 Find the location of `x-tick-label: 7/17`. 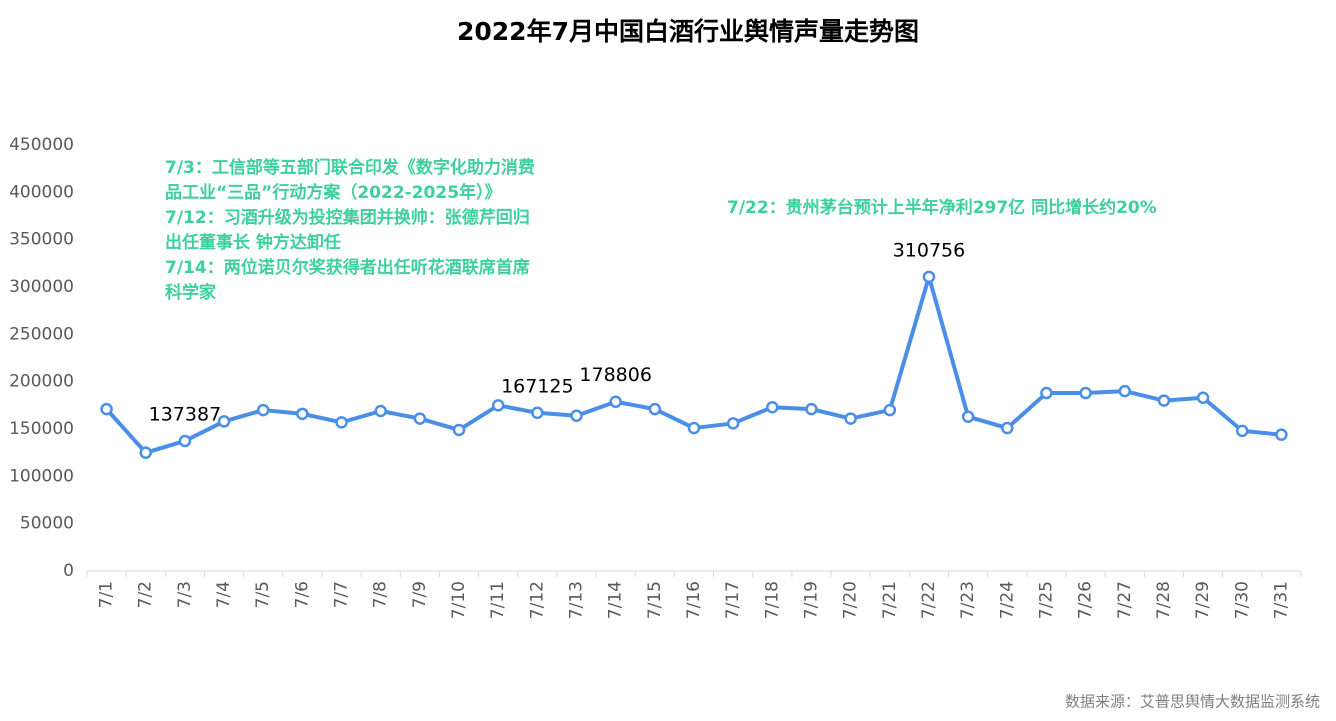

x-tick-label: 7/17 is located at coordinates (733, 600).